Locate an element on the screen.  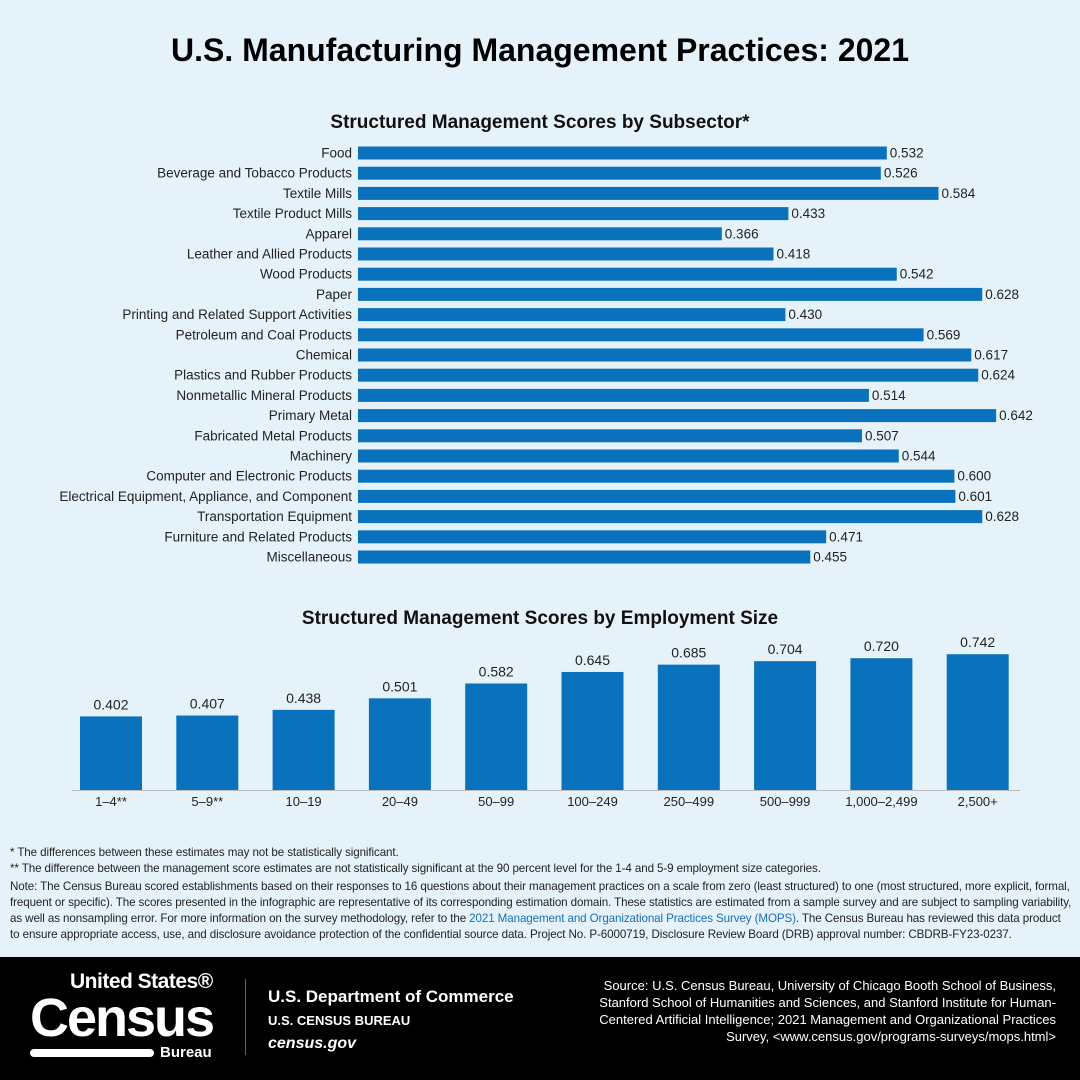
value-label: 0.430 is located at coordinates (805, 314).